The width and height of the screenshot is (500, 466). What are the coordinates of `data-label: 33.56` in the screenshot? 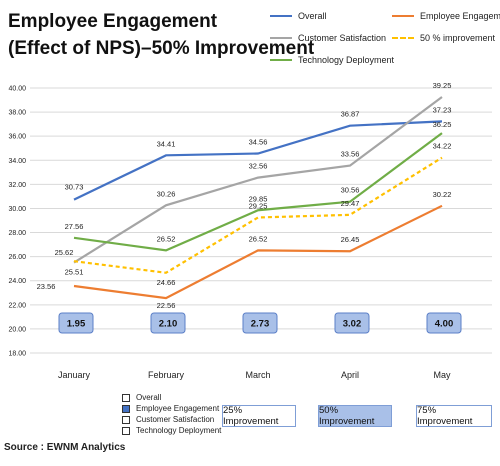 It's located at (350, 154).